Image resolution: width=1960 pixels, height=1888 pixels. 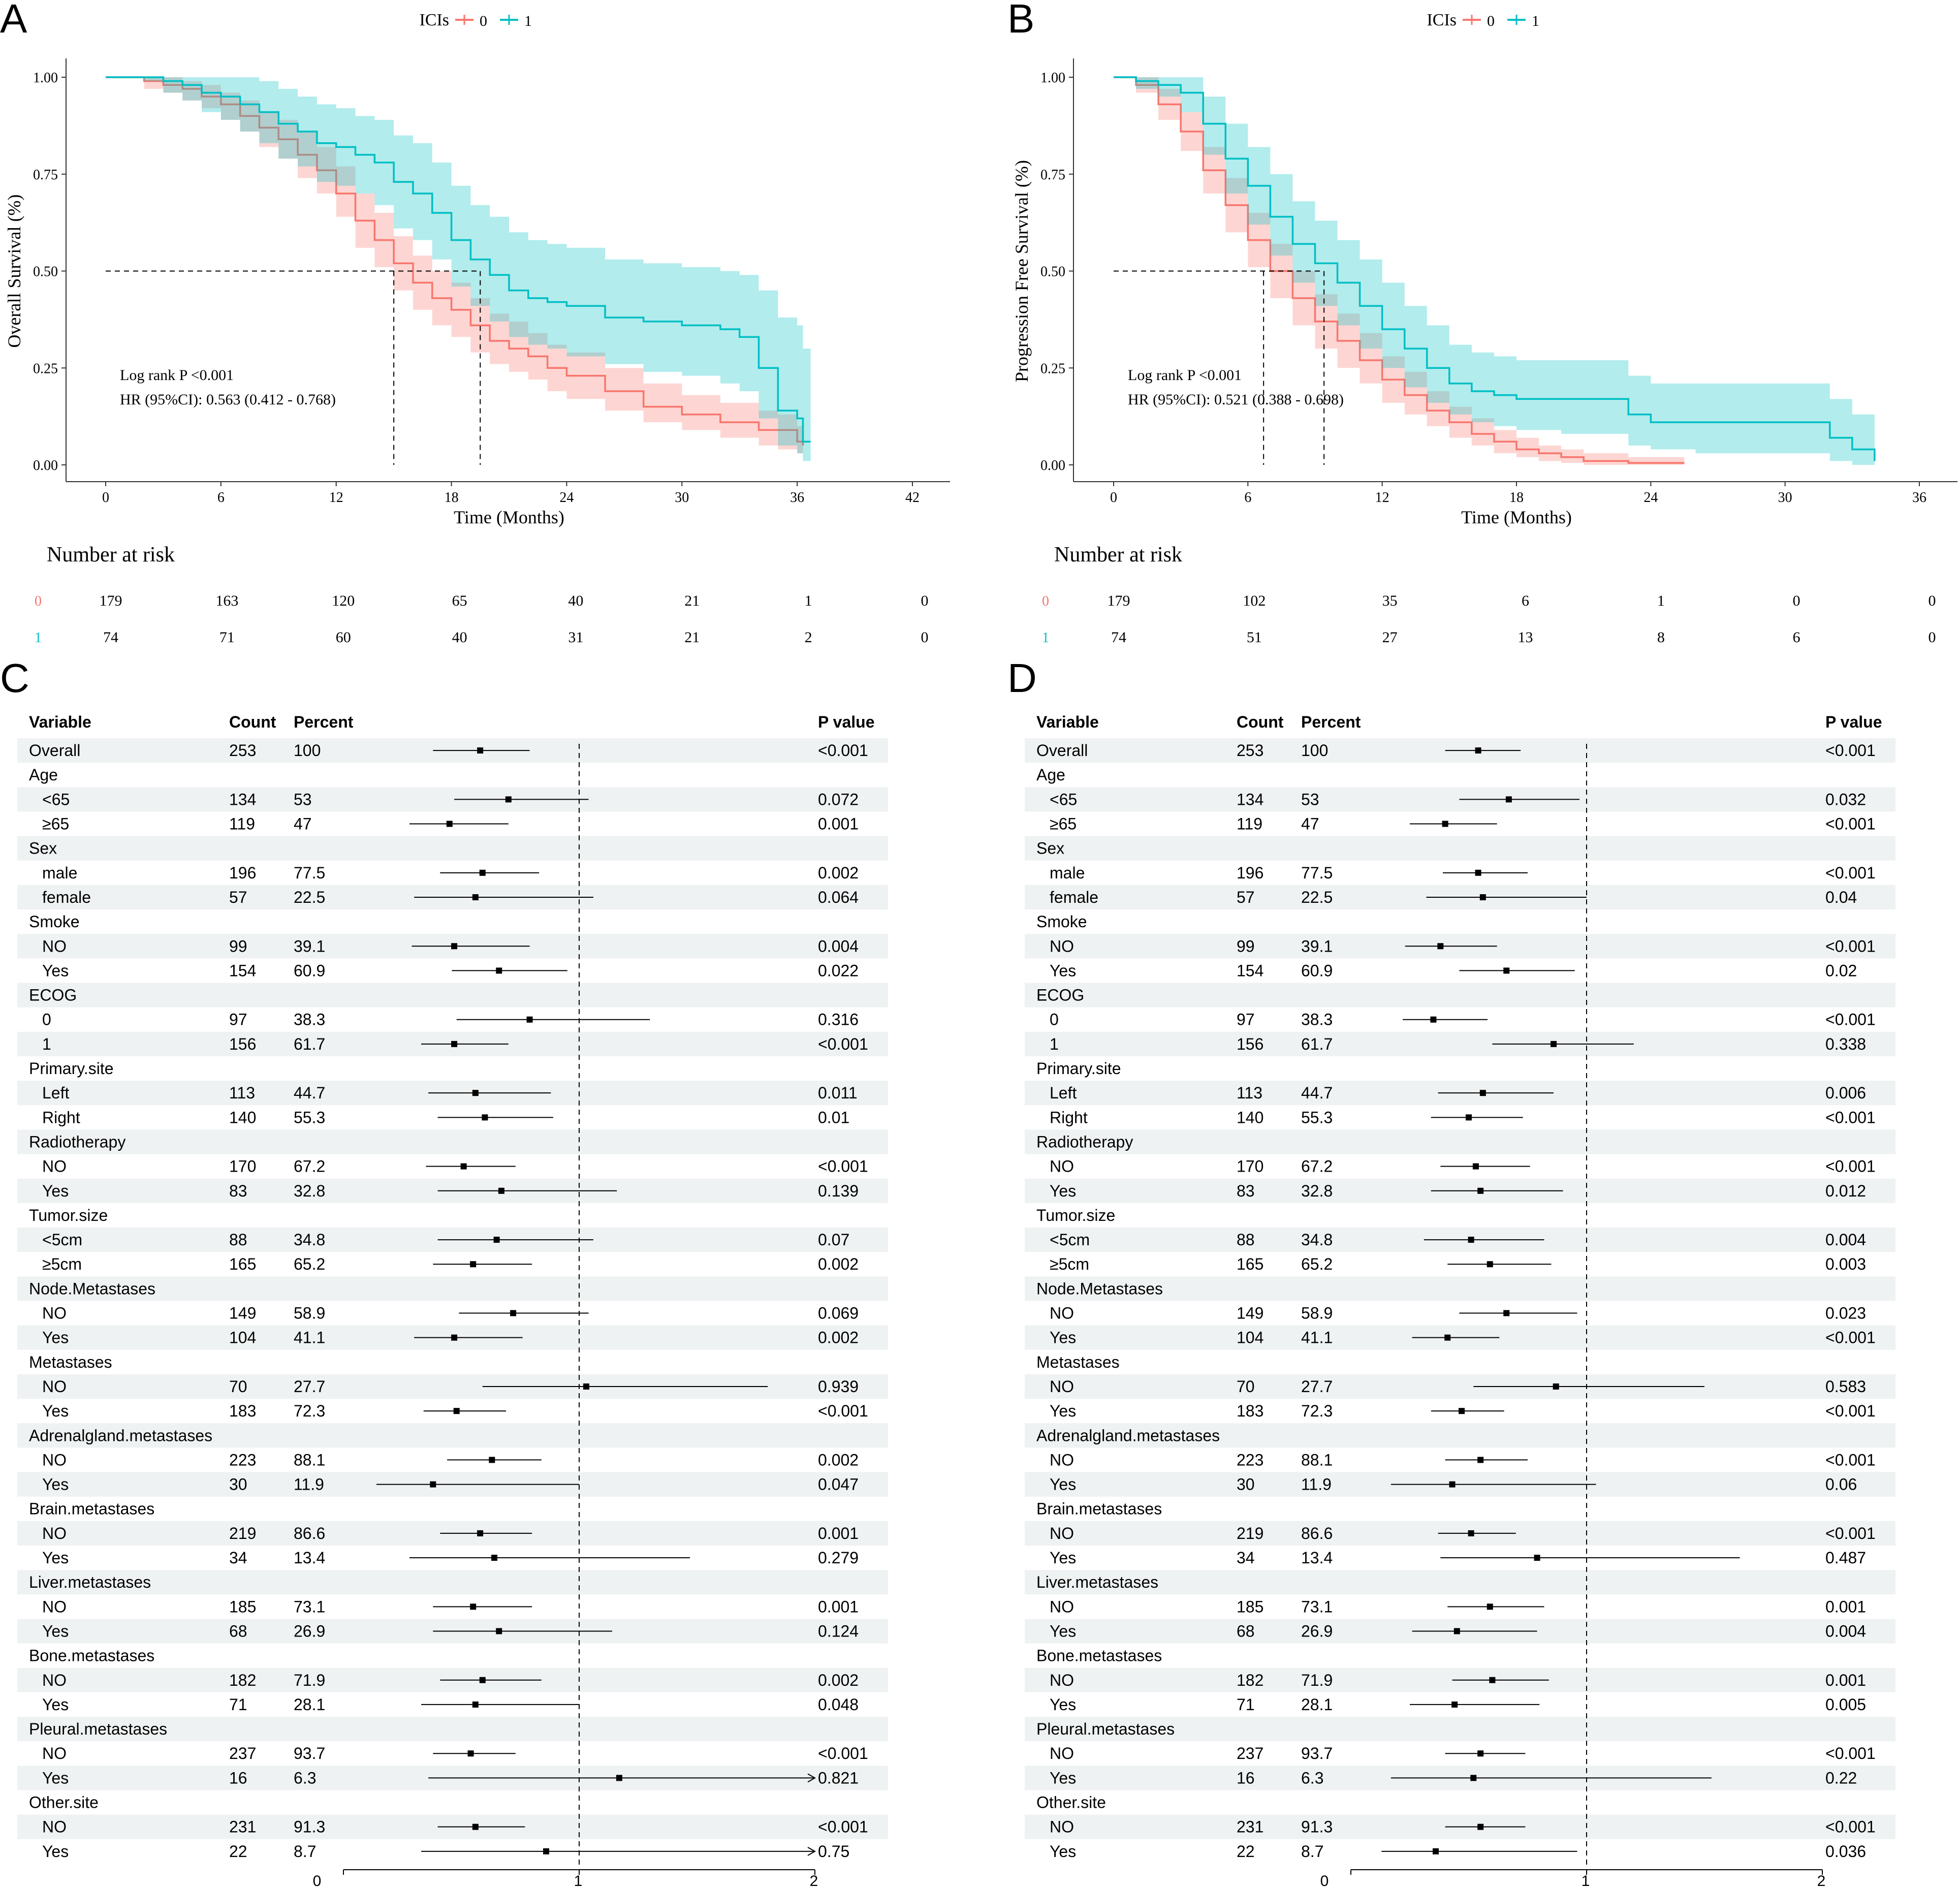 What do you see at coordinates (808, 600) in the screenshot?
I see `risk-count: 1` at bounding box center [808, 600].